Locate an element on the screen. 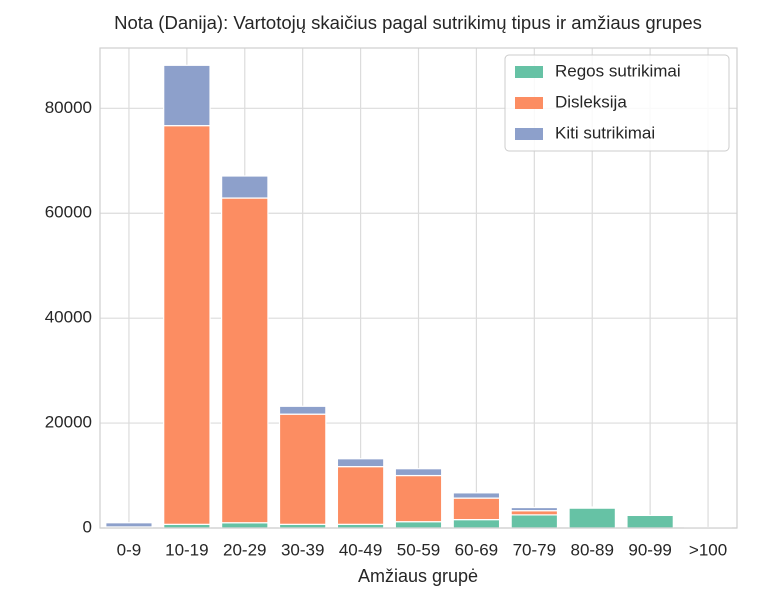 This screenshot has height=592, width=759. x-tick-label: 80-89 is located at coordinates (591, 549).